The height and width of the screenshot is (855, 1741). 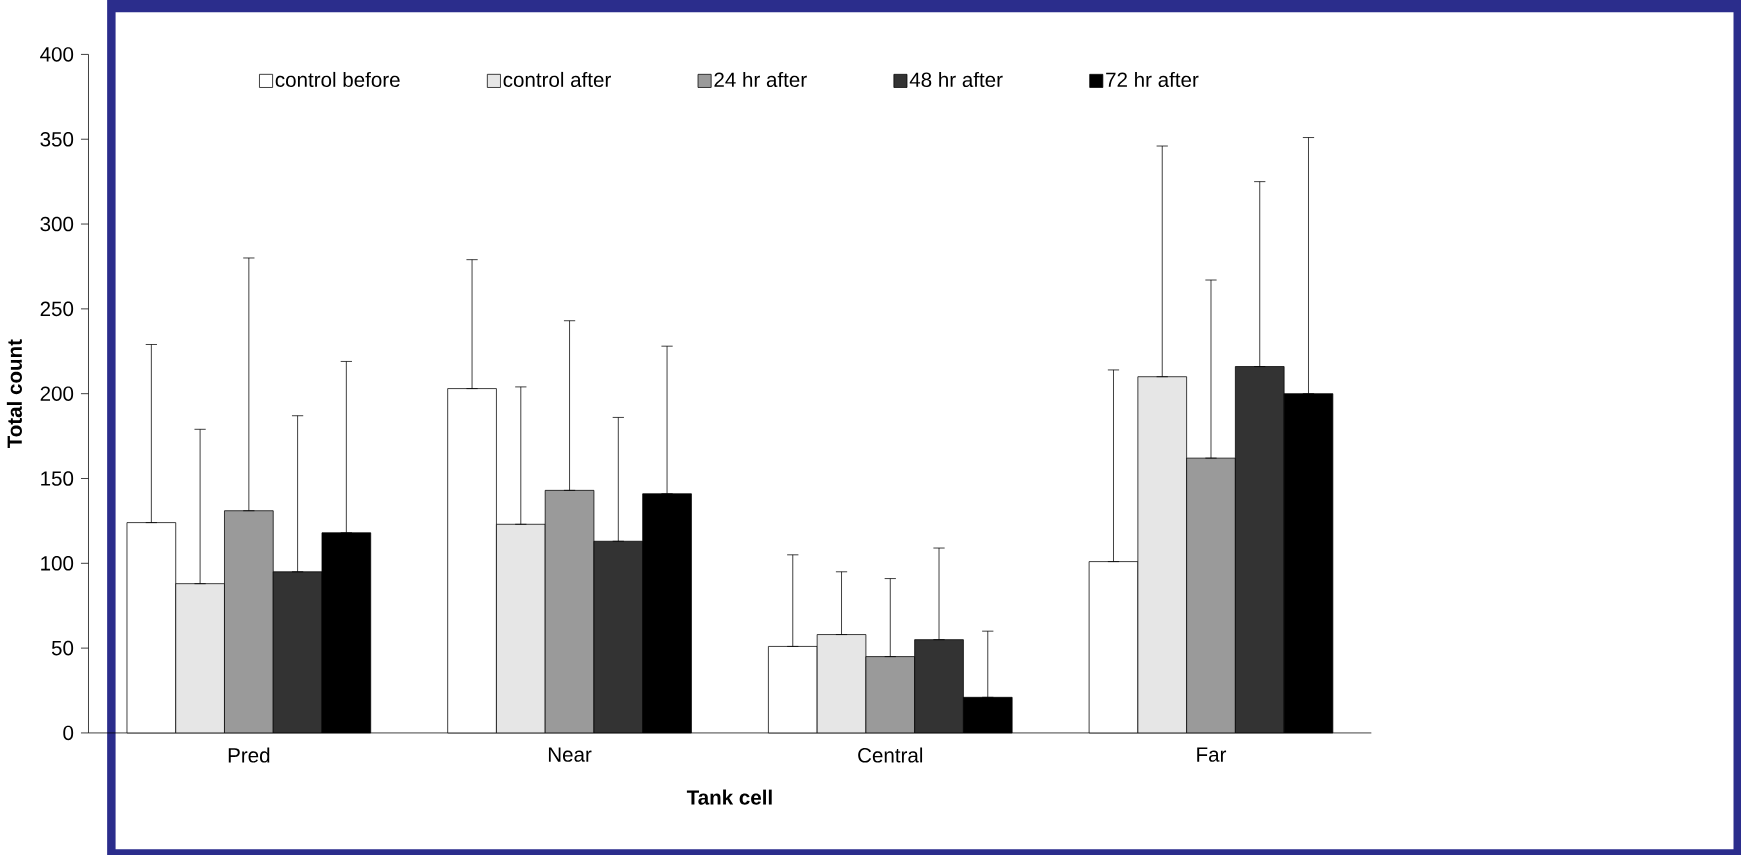 What do you see at coordinates (62, 648) in the screenshot?
I see `y-tick-label: 50` at bounding box center [62, 648].